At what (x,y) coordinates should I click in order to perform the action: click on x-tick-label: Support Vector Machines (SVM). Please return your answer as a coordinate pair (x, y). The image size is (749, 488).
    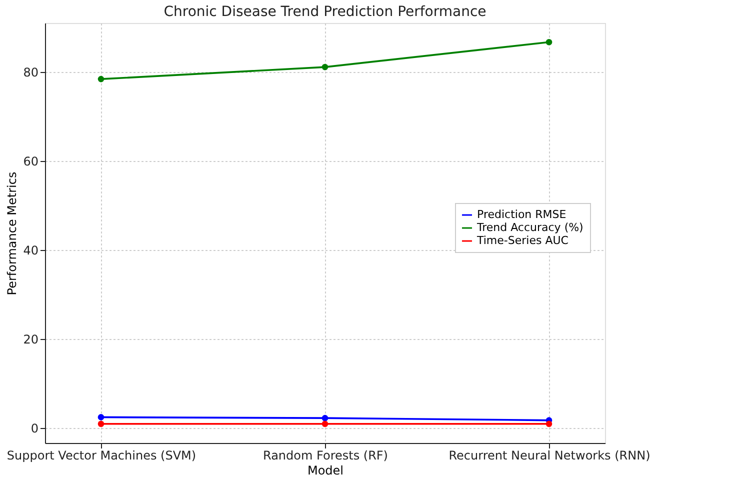
    Looking at the image, I should click on (101, 455).